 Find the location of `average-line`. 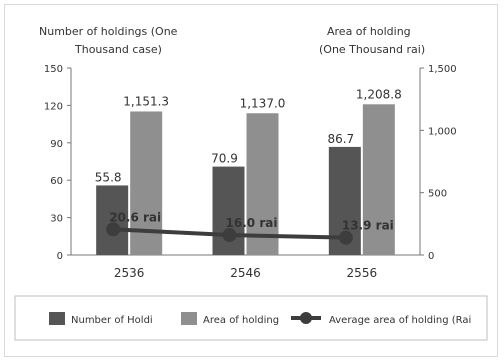

average-line is located at coordinates (229, 233).